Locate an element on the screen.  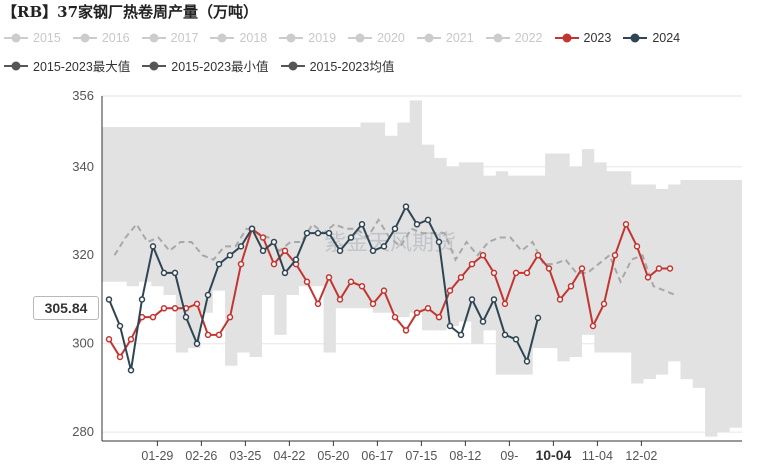
legend-item-2015: 2015 is located at coordinates (32, 38).